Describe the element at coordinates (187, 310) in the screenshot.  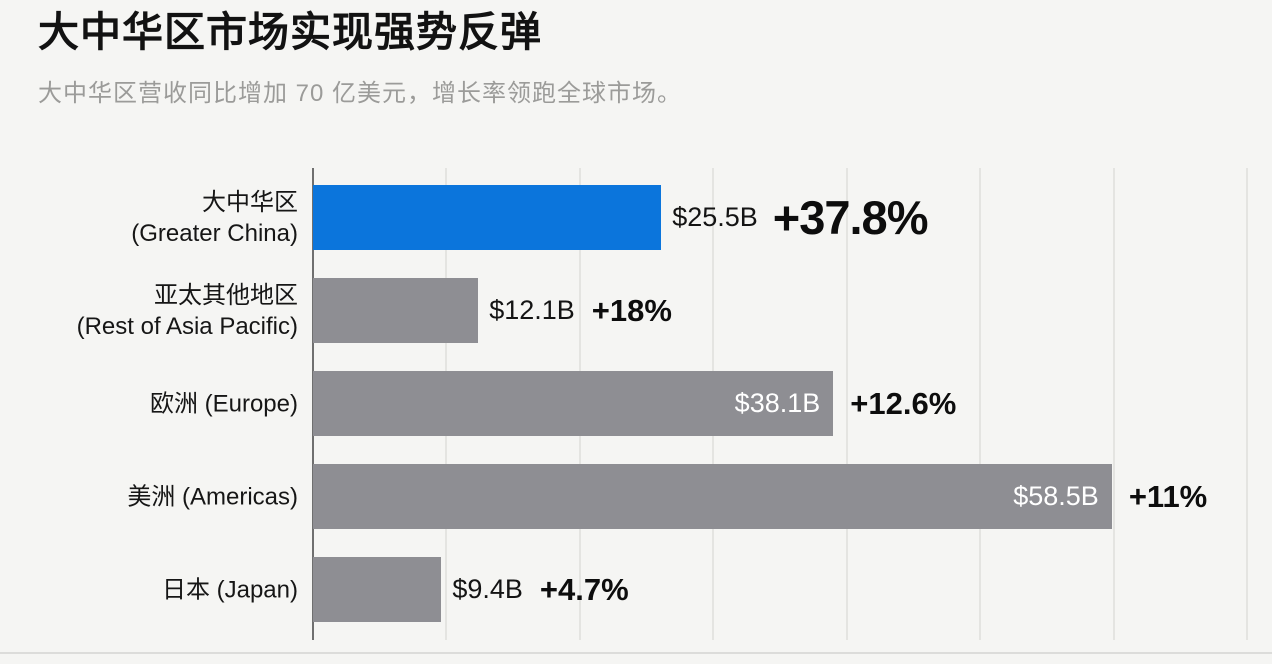
I see `category-label: 亚太其他地区 (Rest of Asia Pacific)` at that location.